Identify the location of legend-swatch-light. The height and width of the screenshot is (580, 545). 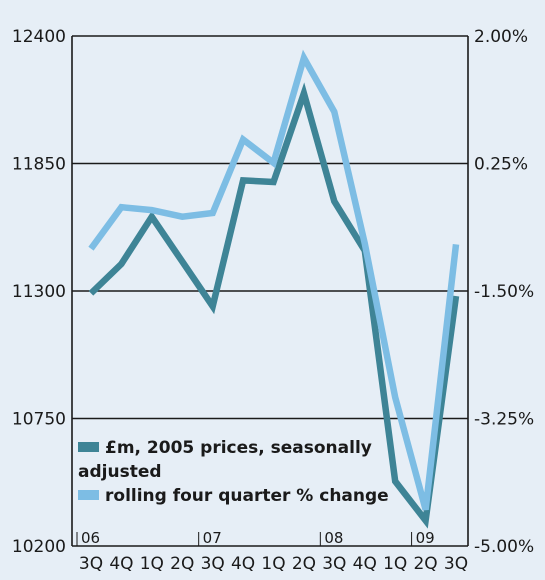
(88, 495).